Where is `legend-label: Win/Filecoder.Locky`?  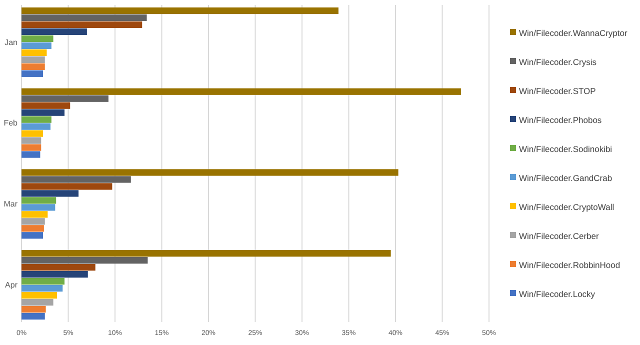
legend-label: Win/Filecoder.Locky is located at coordinates (557, 293).